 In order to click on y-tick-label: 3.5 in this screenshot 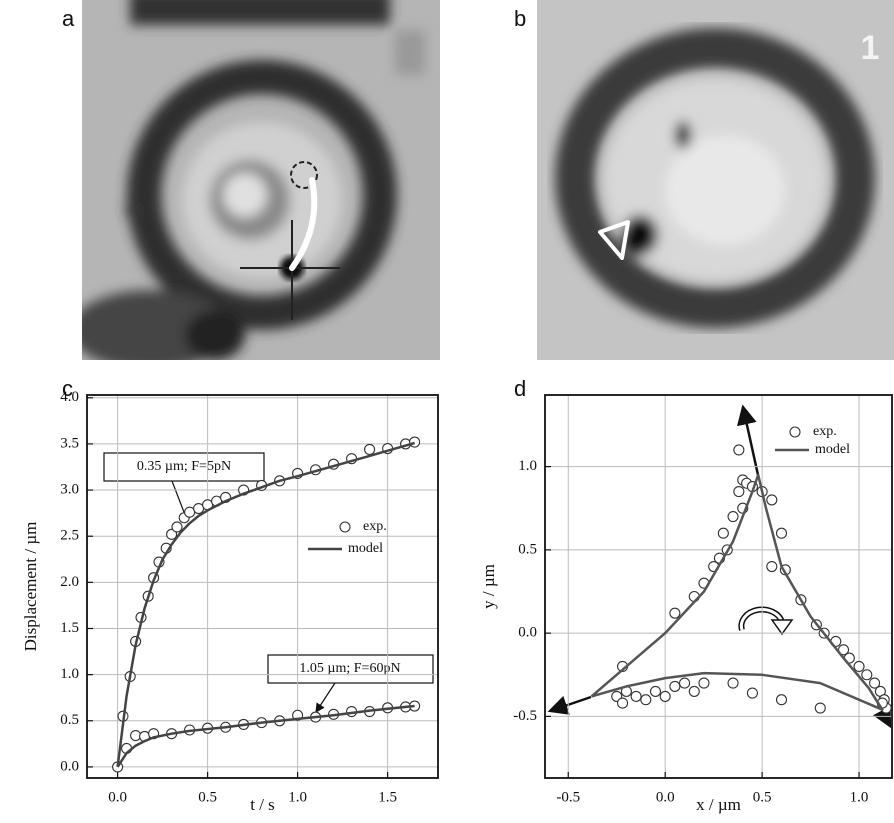, I will do `click(69, 443)`.